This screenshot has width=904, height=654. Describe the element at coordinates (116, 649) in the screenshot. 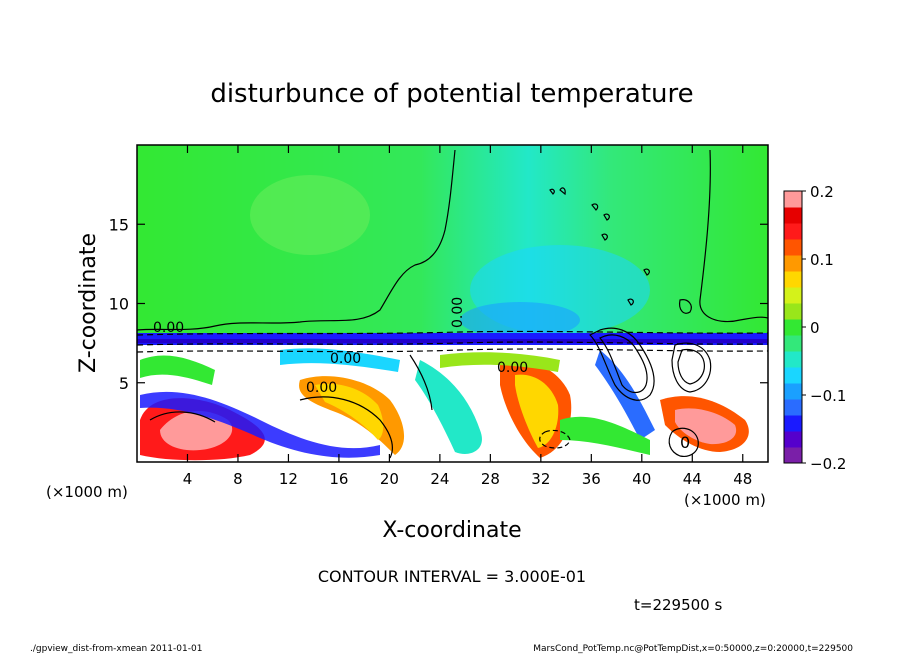

I see `footer-left: ./gpview_dist-from-xmean 2011-01-01` at that location.